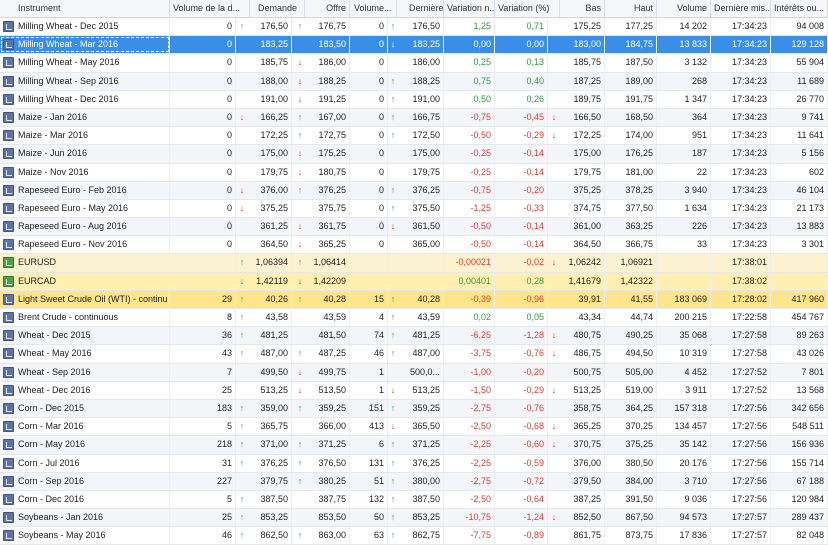  What do you see at coordinates (85, 227) in the screenshot?
I see `instrument-cell: Rapeseed Euro - Aug 2016` at bounding box center [85, 227].